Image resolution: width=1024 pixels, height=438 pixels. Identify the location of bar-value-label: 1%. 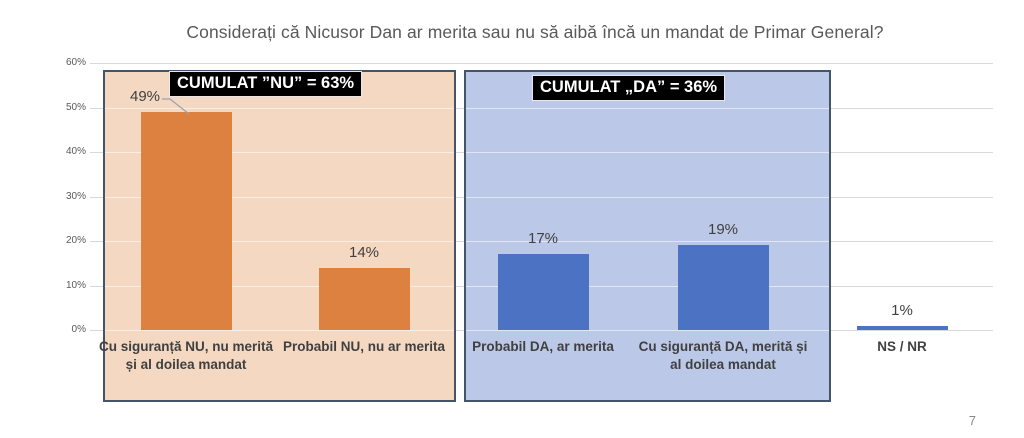
(902, 310).